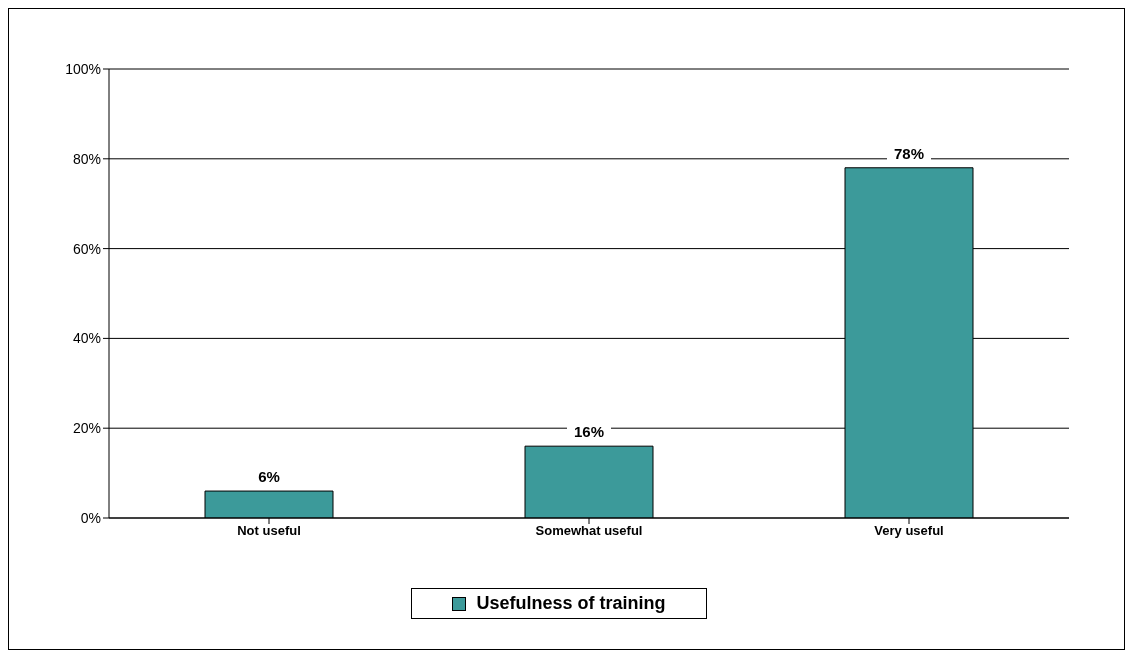 This screenshot has height=660, width=1135. I want to click on y-tick-label: 60%, so click(86, 248).